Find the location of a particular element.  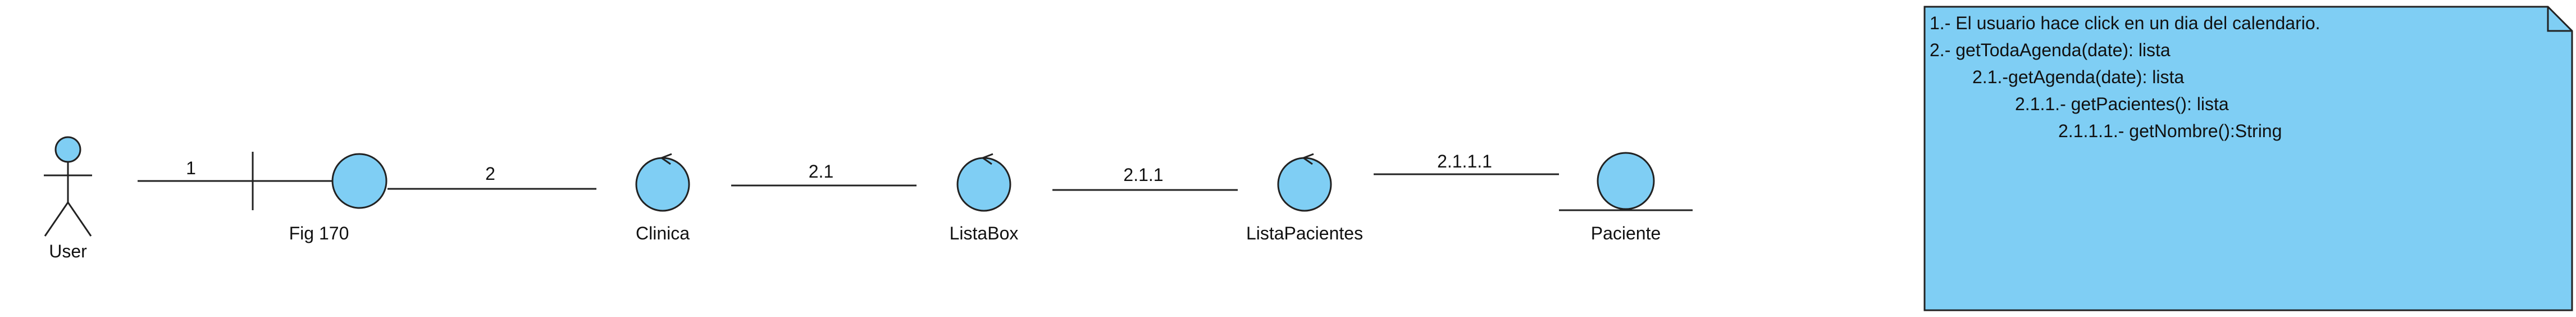

link-label-2: 2 is located at coordinates (490, 174).